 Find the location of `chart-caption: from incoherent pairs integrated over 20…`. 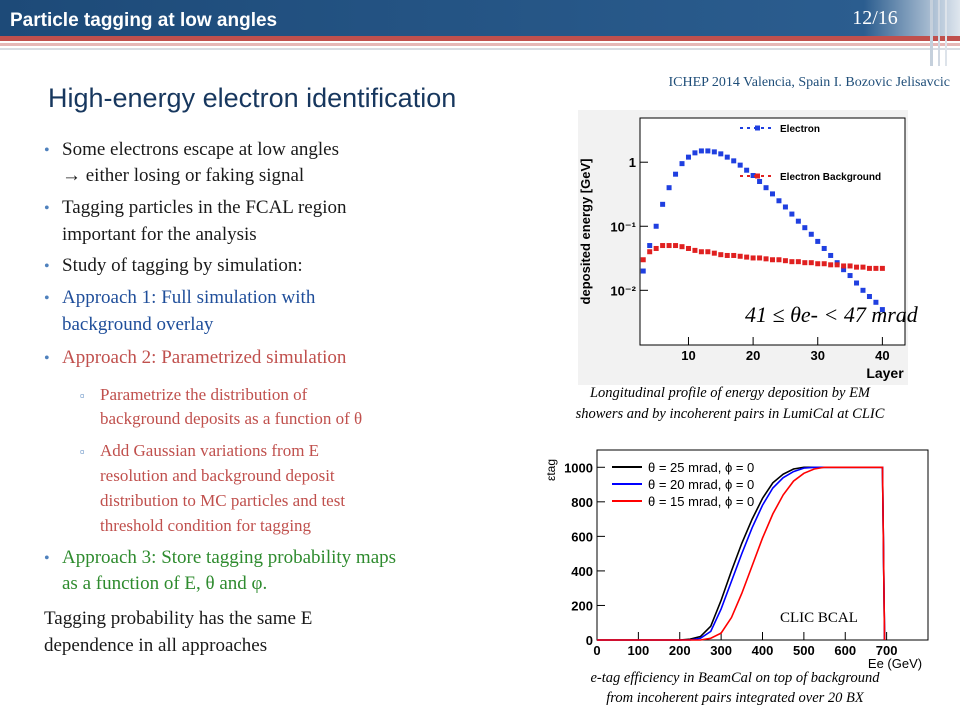

chart-caption: from incoherent pairs integrated over 20… is located at coordinates (735, 698).